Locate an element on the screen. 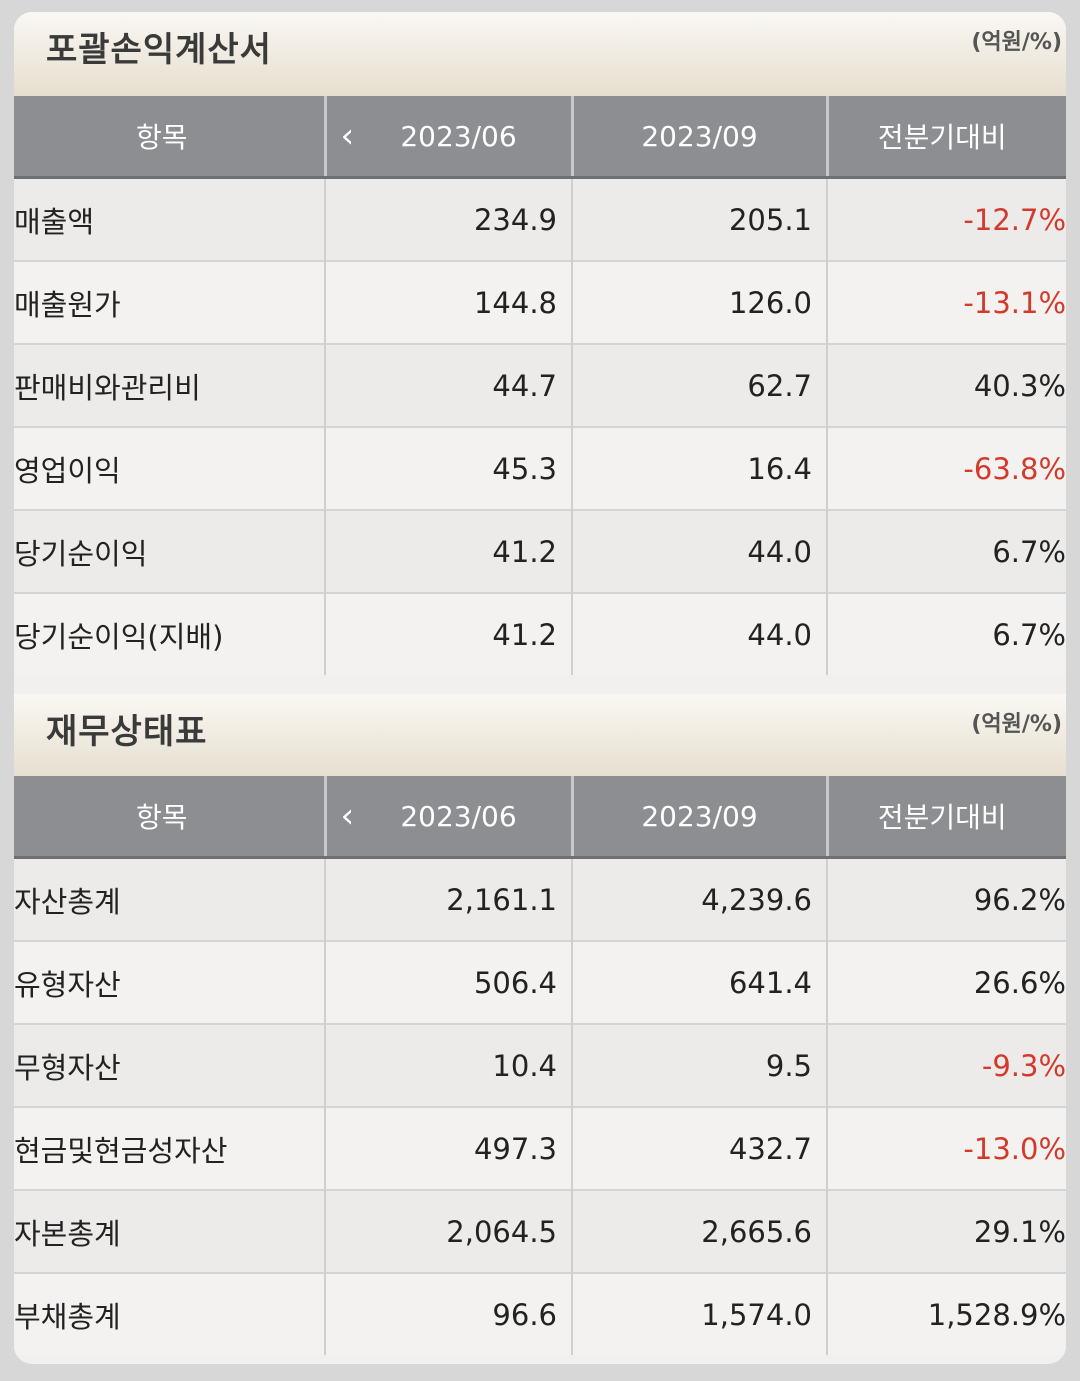 The height and width of the screenshot is (1381, 1080). current-period-value: 641.4 is located at coordinates (699, 982).